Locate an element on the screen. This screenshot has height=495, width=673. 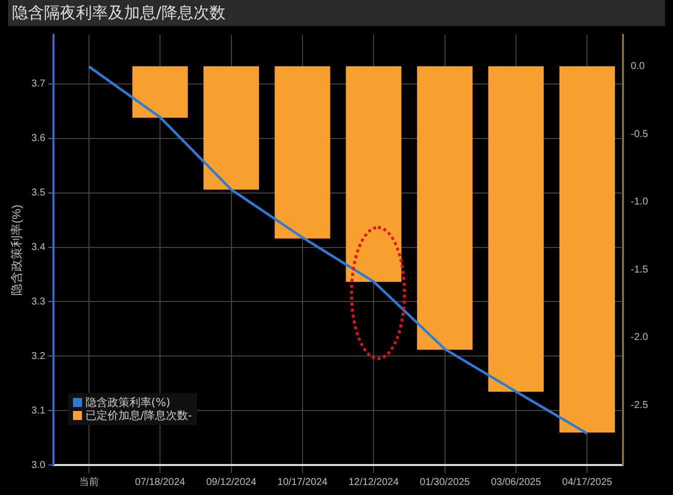
y2-tick-label: 0.0 is located at coordinates (638, 66).